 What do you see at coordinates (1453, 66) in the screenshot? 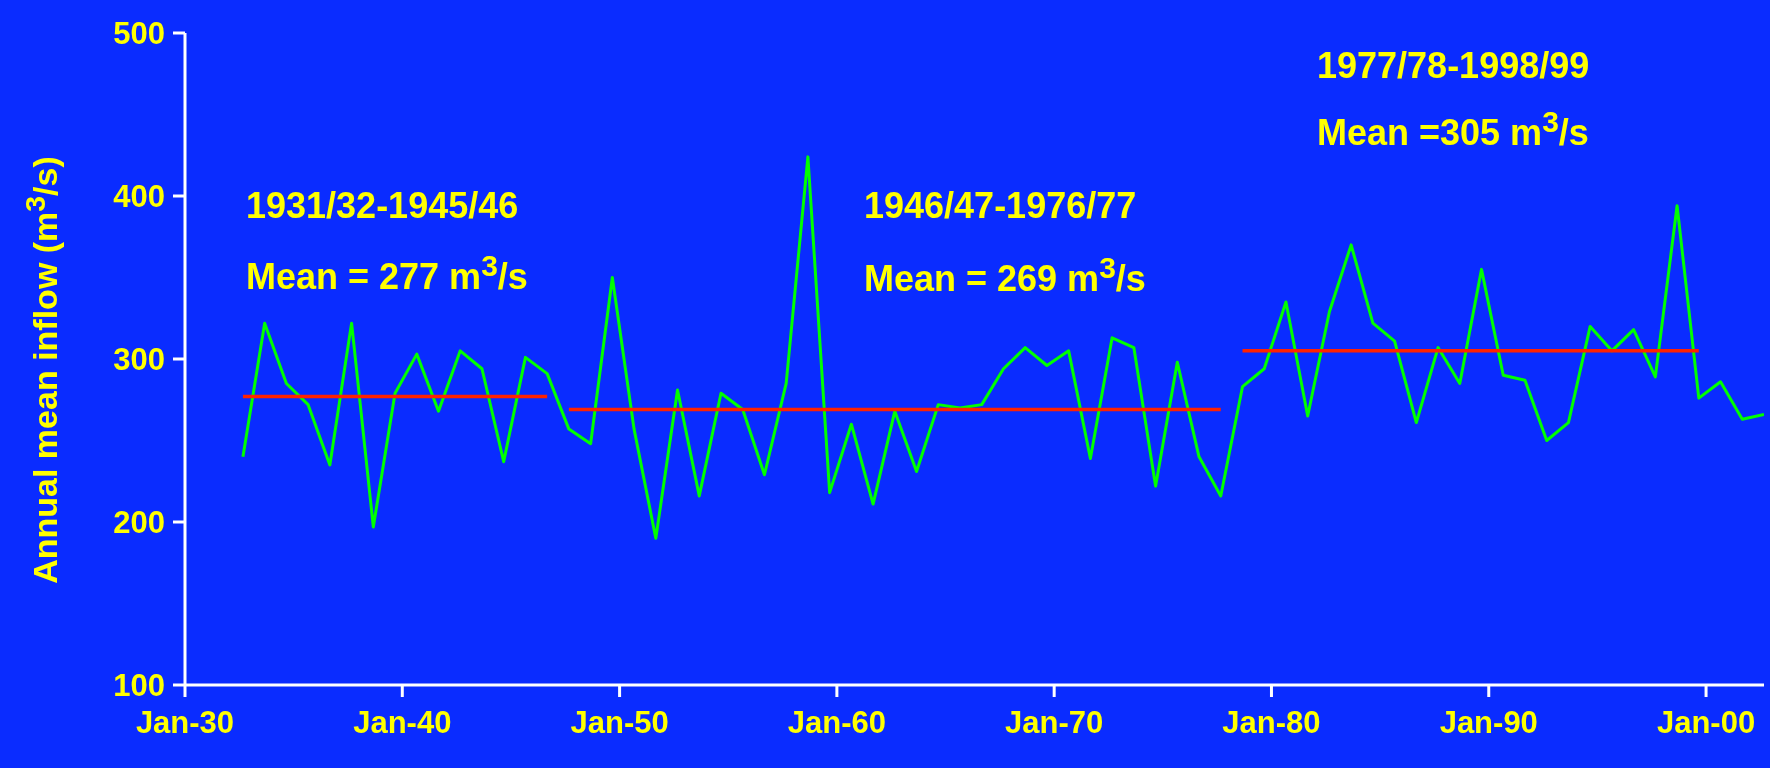
I see `annotation: 1977/78-1998/99` at bounding box center [1453, 66].